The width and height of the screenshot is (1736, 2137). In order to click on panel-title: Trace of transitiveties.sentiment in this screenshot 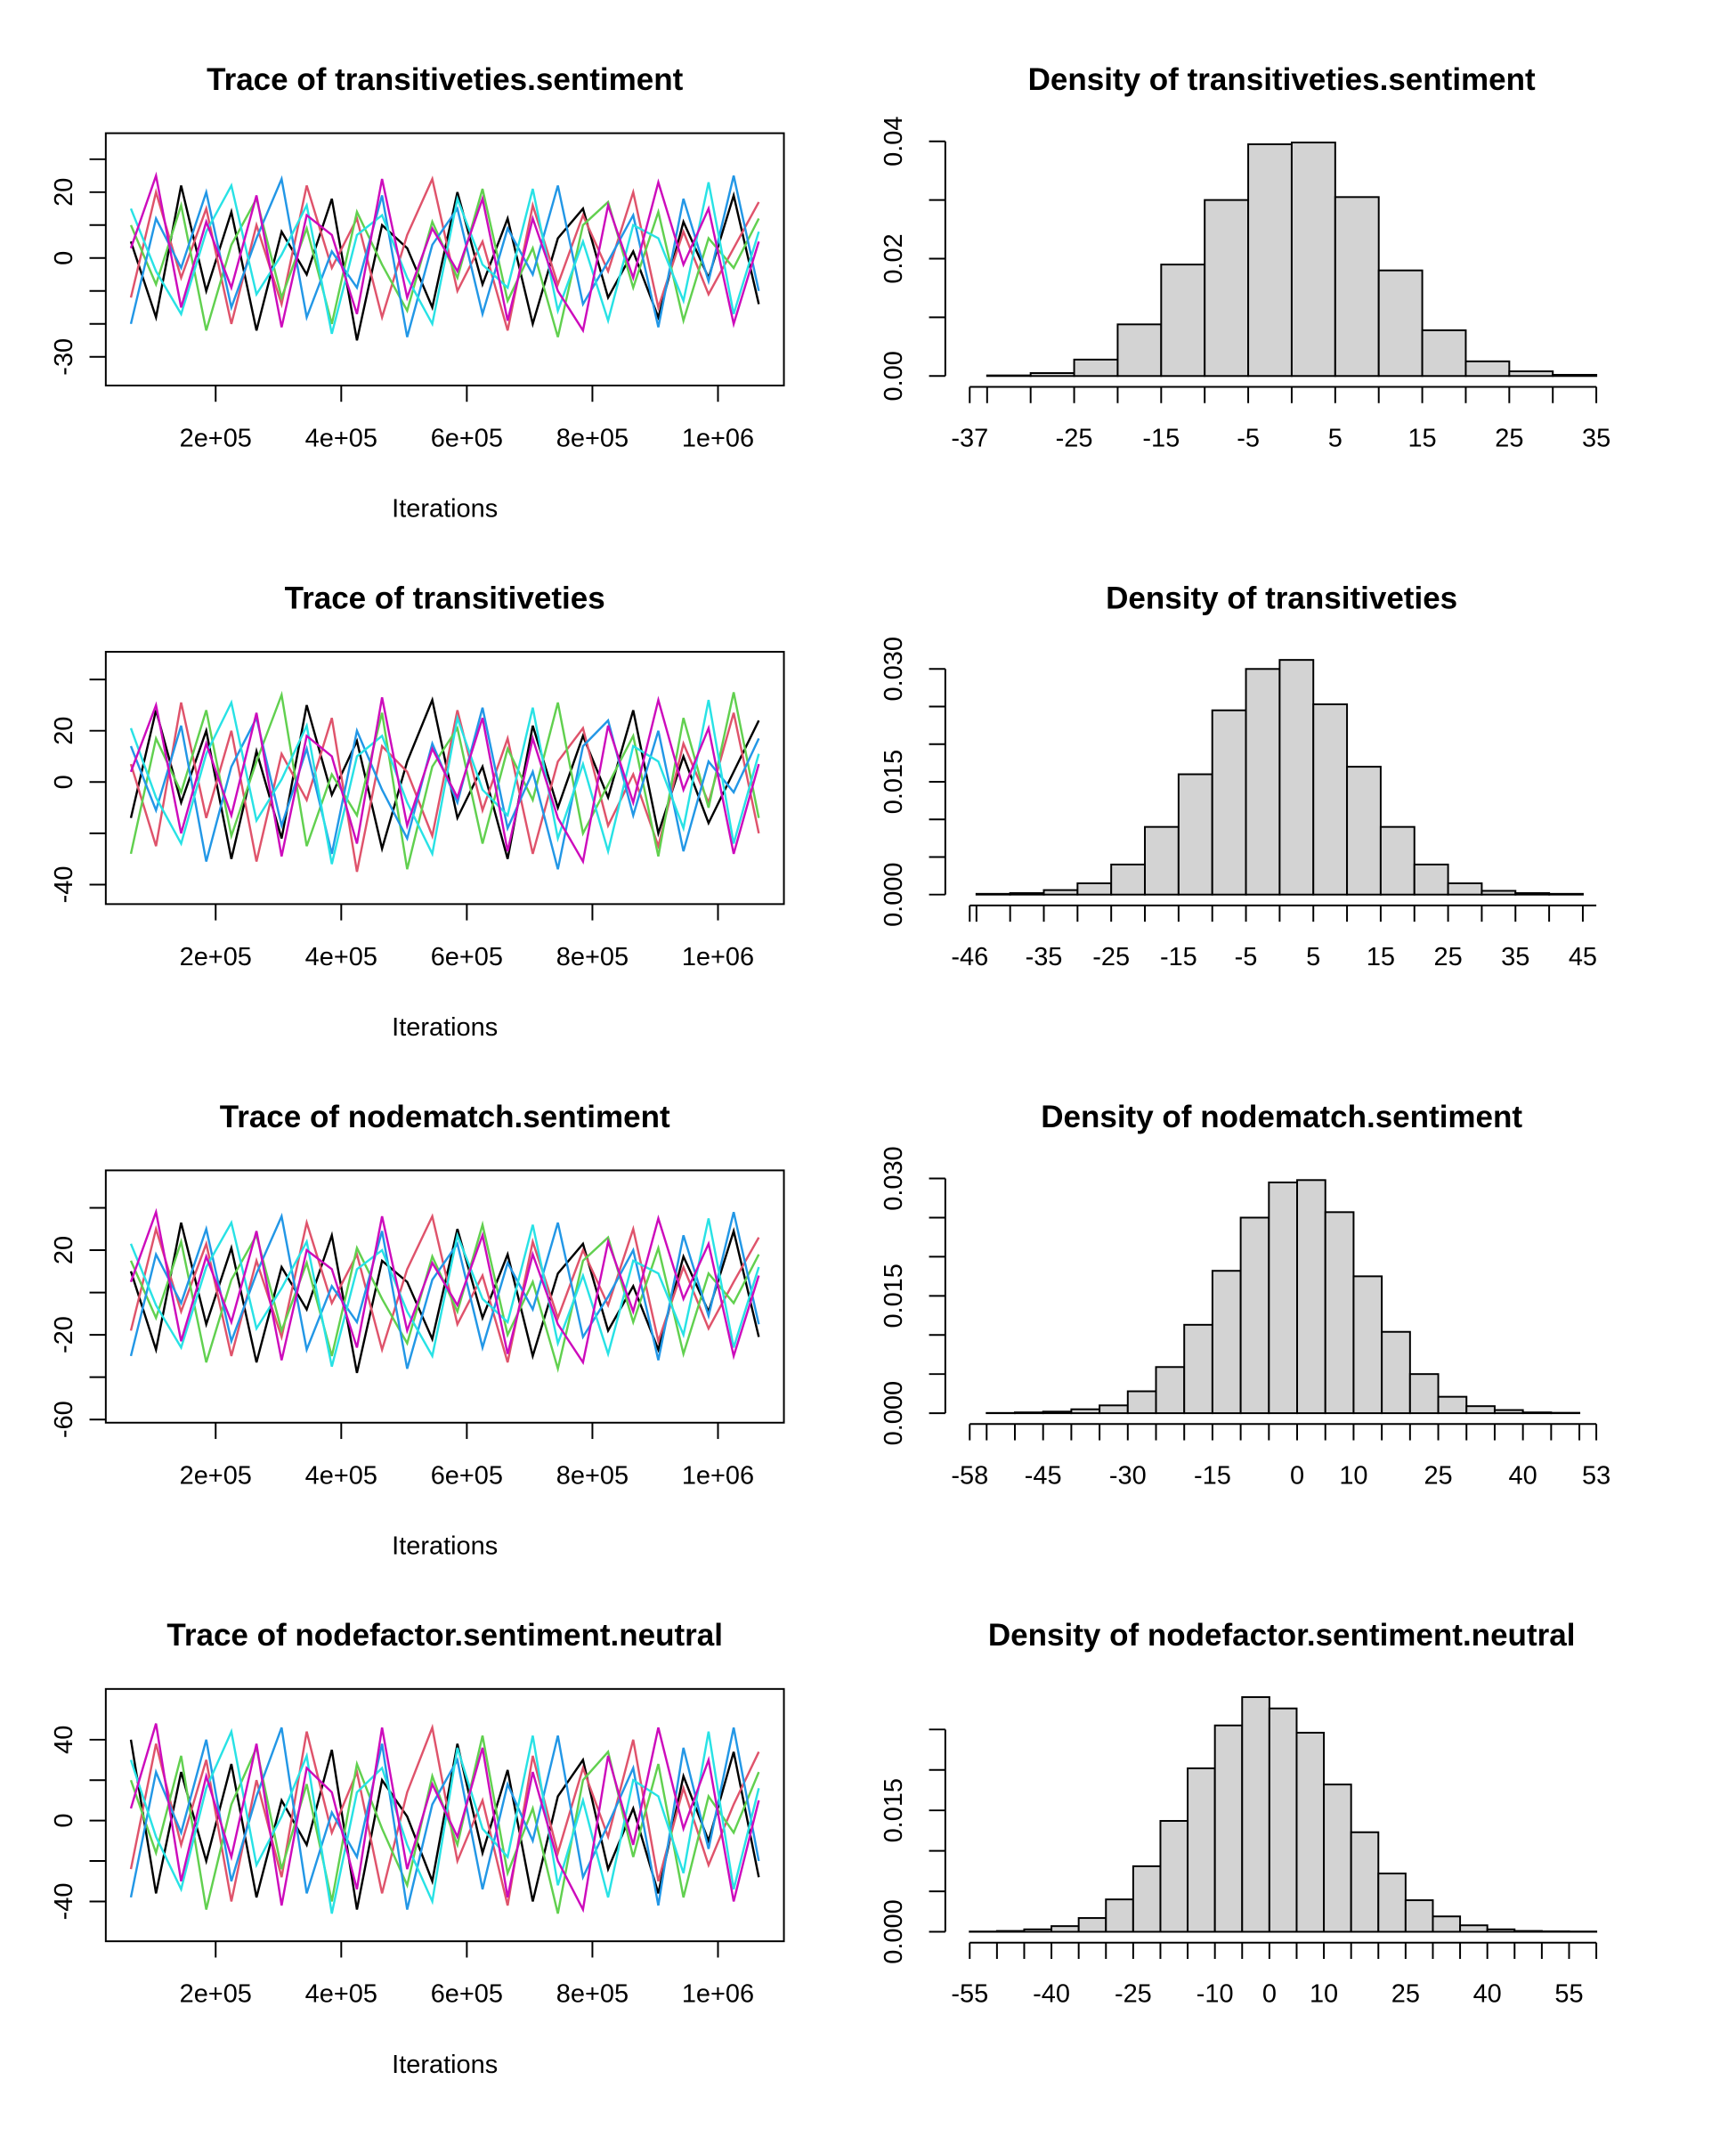, I will do `click(445, 79)`.